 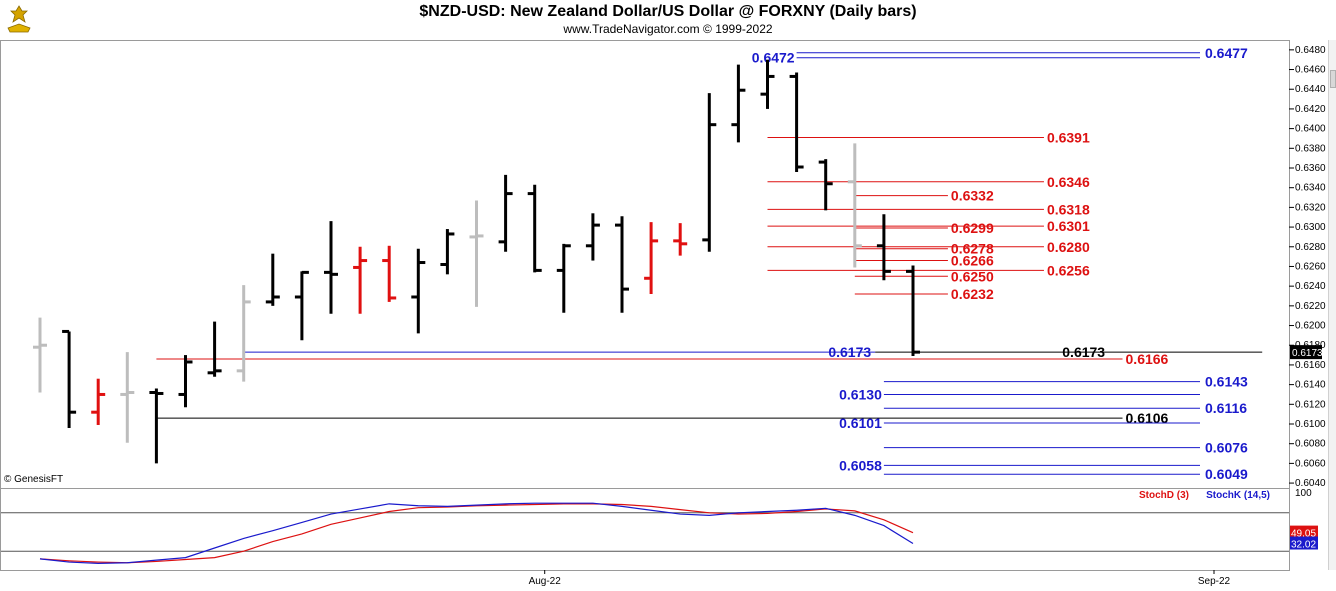 I want to click on last-price-box, so click(x=1306, y=352).